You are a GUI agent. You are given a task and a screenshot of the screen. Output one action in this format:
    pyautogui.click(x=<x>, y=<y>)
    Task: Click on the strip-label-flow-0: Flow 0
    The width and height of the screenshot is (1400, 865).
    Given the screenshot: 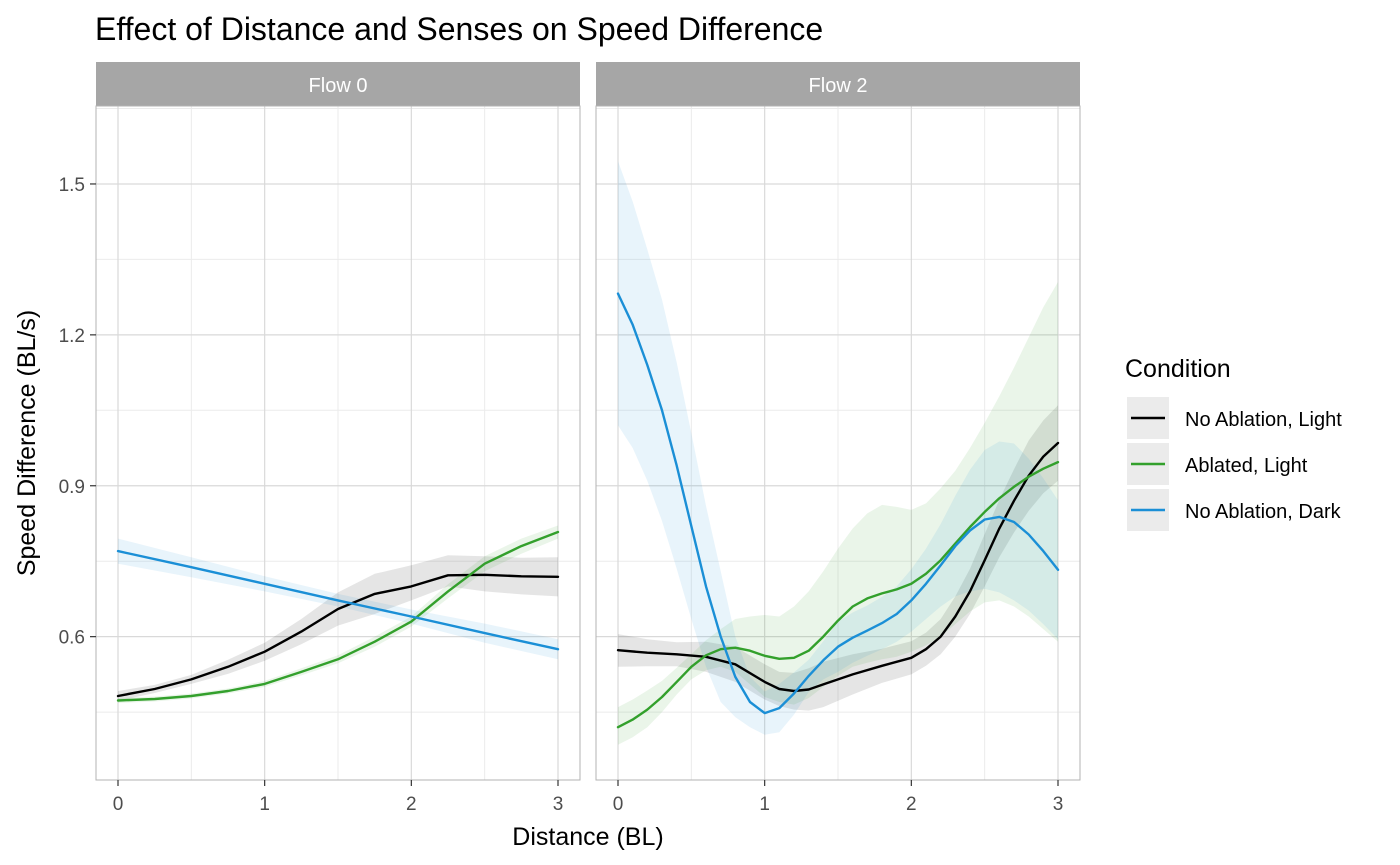 What is the action you would take?
    pyautogui.click(x=338, y=86)
    